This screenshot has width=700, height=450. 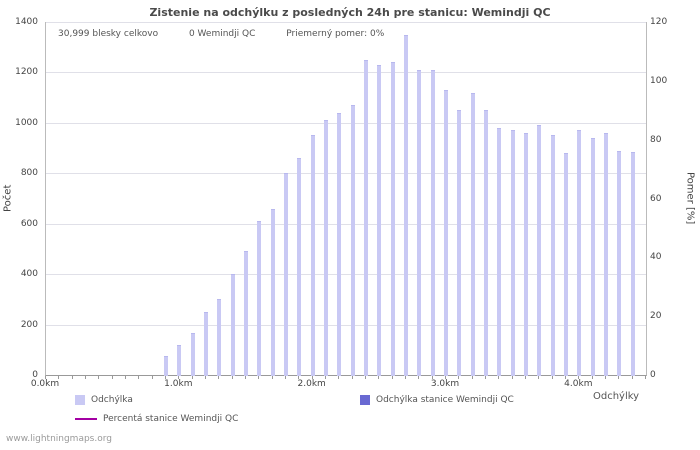 What do you see at coordinates (690, 198) in the screenshot?
I see `y-axis-right-label: Pomer [%]` at bounding box center [690, 198].